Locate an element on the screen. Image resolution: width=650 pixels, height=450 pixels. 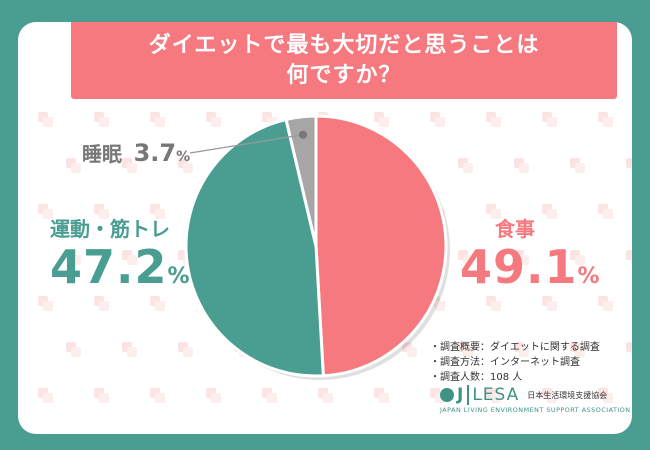
label-exercise-name: 運動・筋トレ is located at coordinates (110, 229).